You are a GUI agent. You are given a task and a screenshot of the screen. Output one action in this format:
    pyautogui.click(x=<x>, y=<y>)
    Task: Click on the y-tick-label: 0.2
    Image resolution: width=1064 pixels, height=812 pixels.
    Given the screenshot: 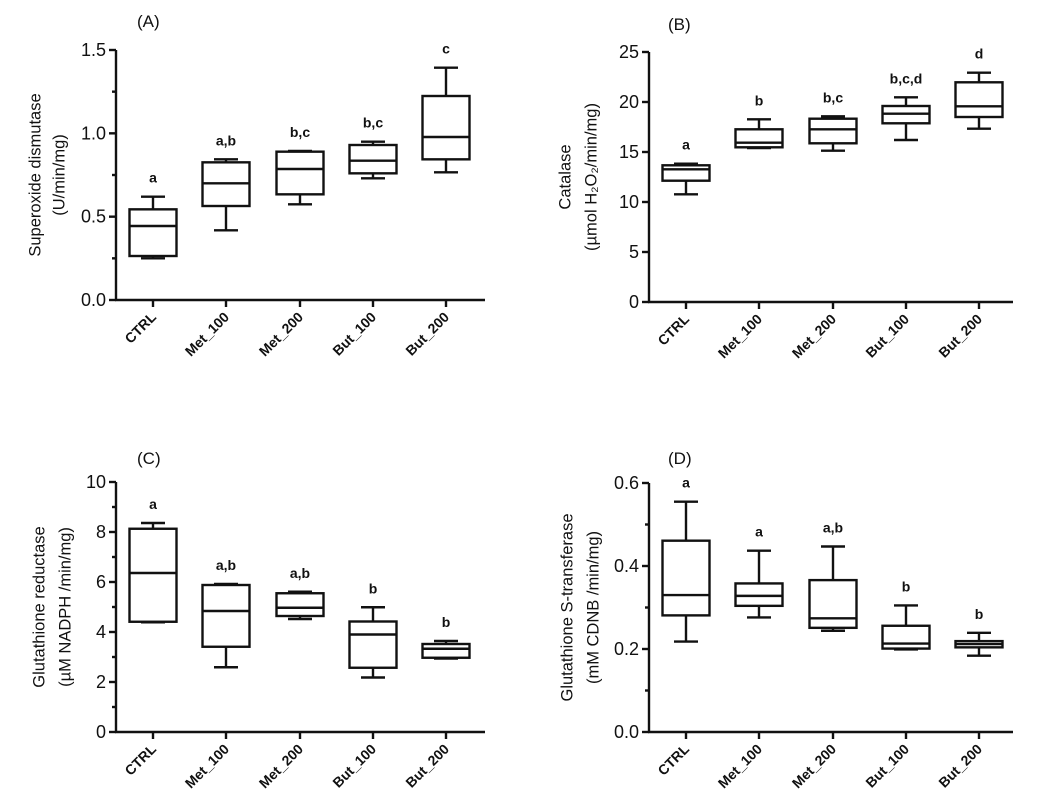 What is the action you would take?
    pyautogui.click(x=626, y=649)
    